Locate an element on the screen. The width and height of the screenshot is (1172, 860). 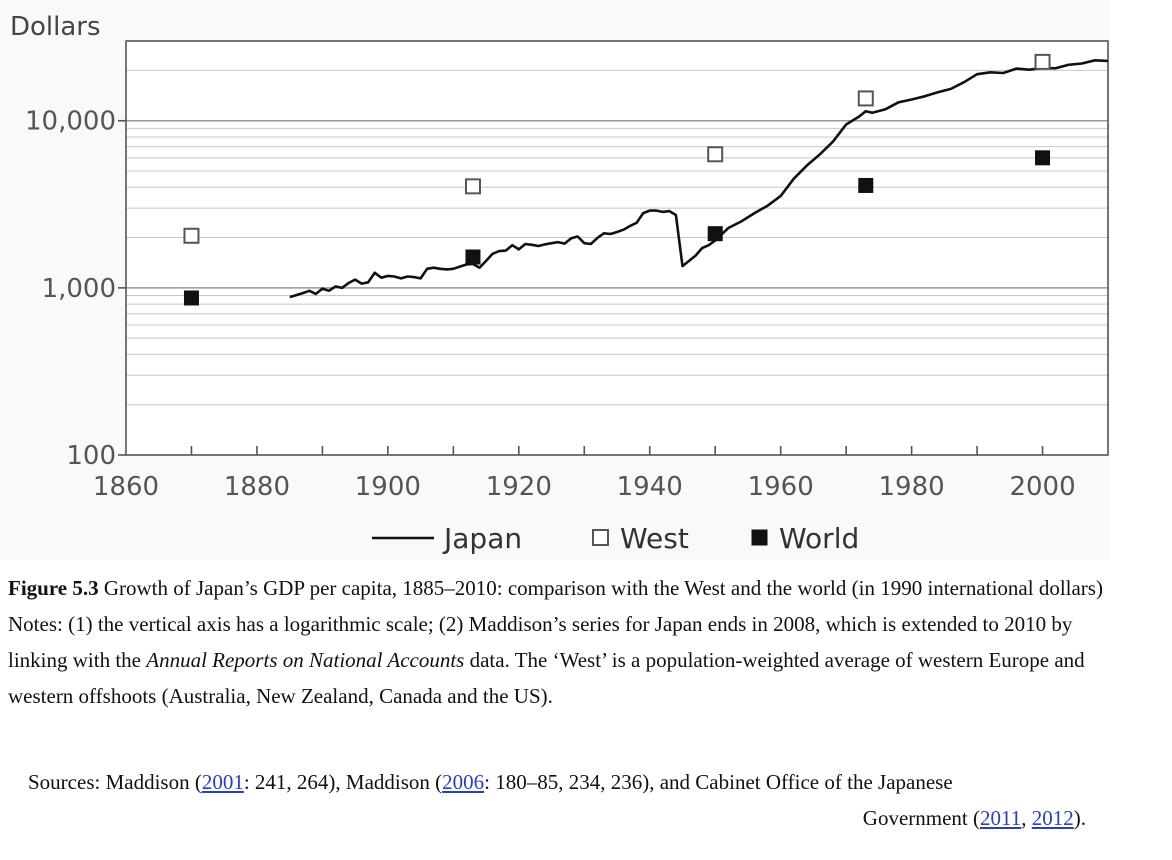
sources-text-6: ). is located at coordinates (1079, 818).